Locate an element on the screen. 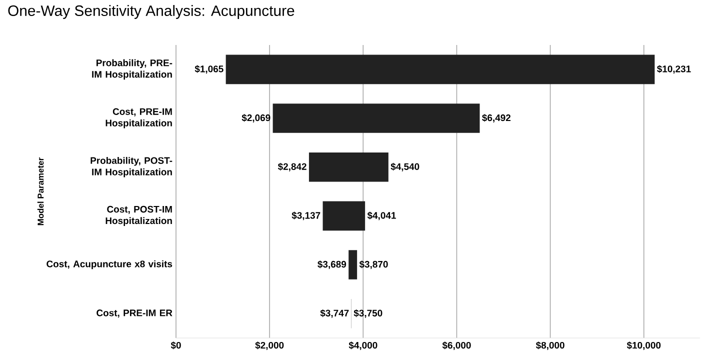 This screenshot has height=362, width=709. x-tick-label: $8,000 is located at coordinates (550, 346).